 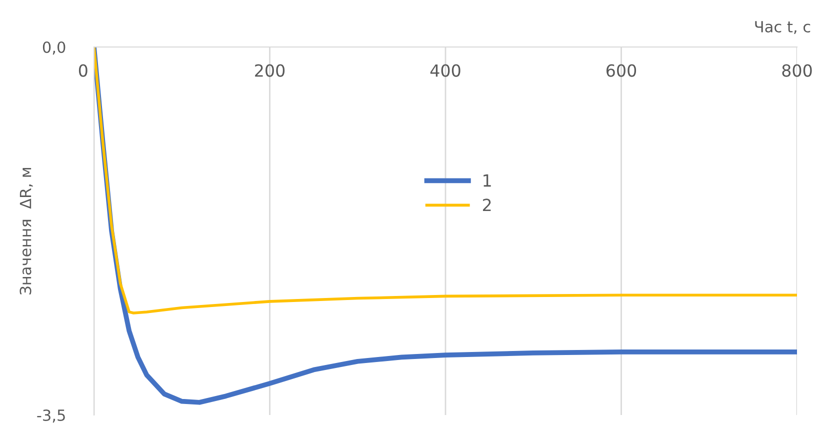 I want to click on x-axis-title: Час t, с, so click(x=782, y=27).